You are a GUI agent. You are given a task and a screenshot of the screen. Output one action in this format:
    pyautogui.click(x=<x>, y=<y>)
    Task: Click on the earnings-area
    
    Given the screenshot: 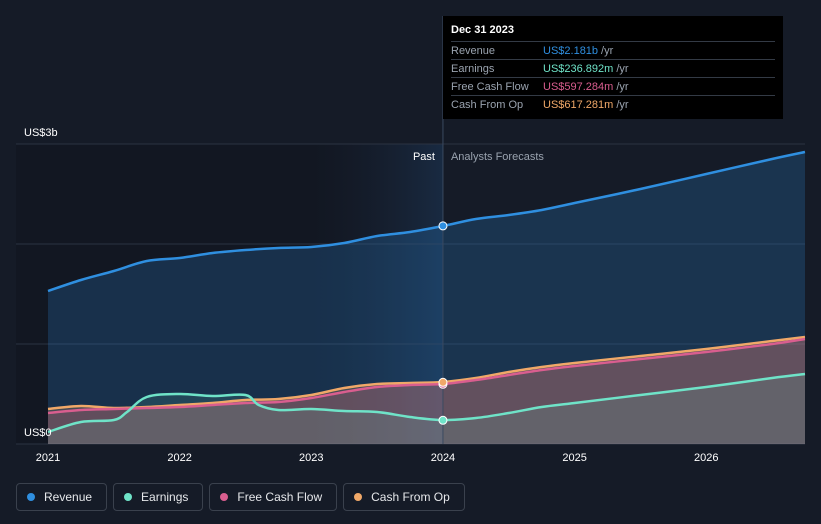 What is the action you would take?
    pyautogui.click(x=426, y=409)
    